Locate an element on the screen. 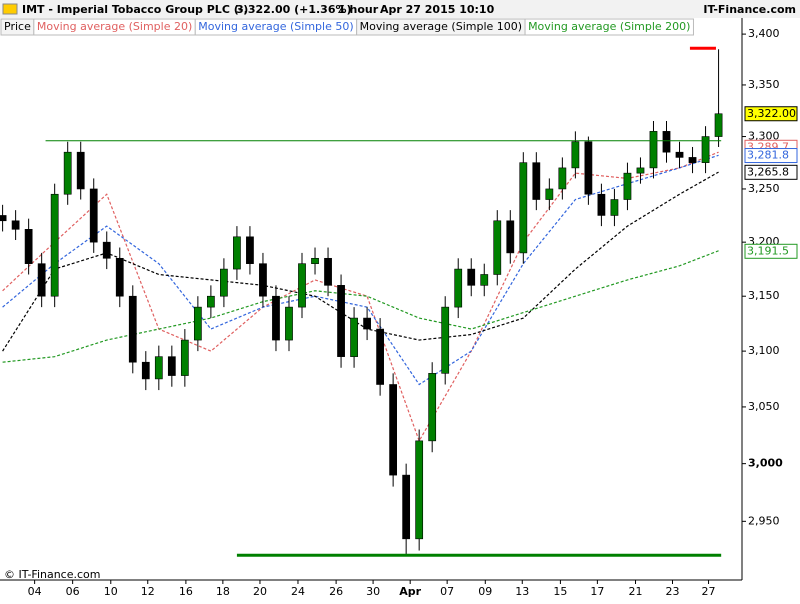 This screenshot has height=604, width=800. y-tick-label: 3,150 is located at coordinates (764, 295).